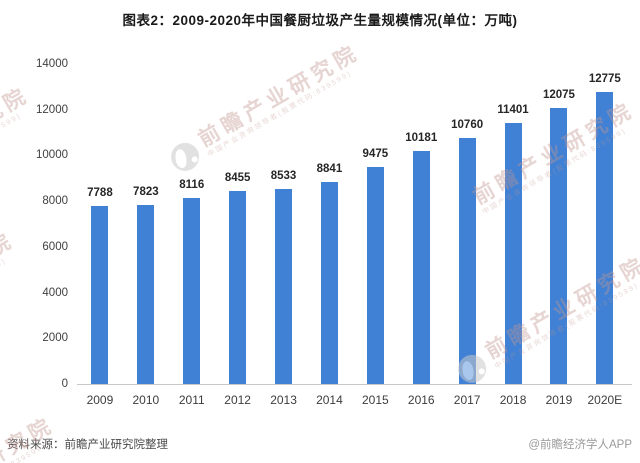 This screenshot has height=463, width=640. I want to click on source-text: 资料来源：前瞻产业研究院整理, so click(87, 445).